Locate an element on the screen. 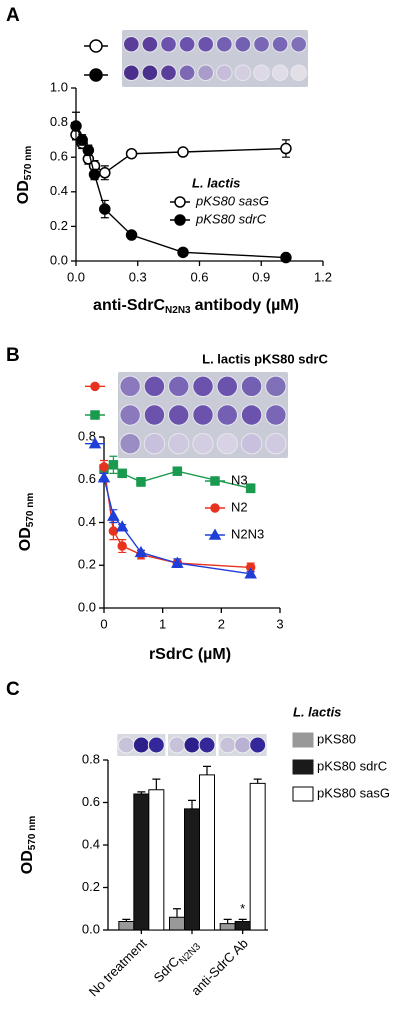 The width and height of the screenshot is (415, 1019). legend-label: N2 is located at coordinates (239, 506).